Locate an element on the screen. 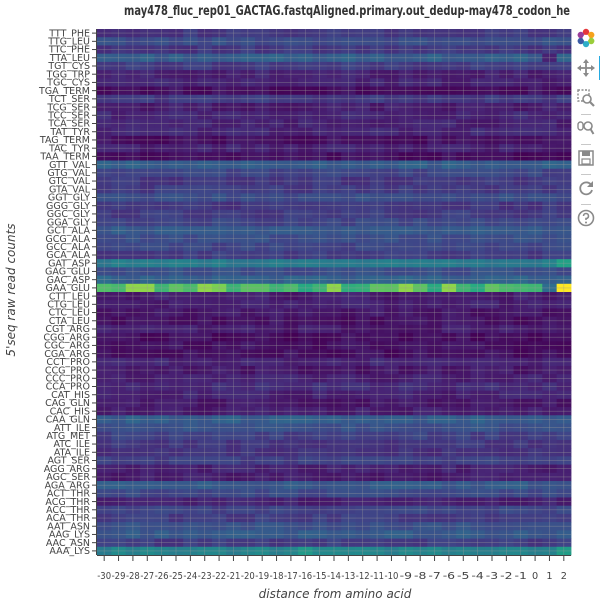  wheel-zoom-icon is located at coordinates (586, 128).